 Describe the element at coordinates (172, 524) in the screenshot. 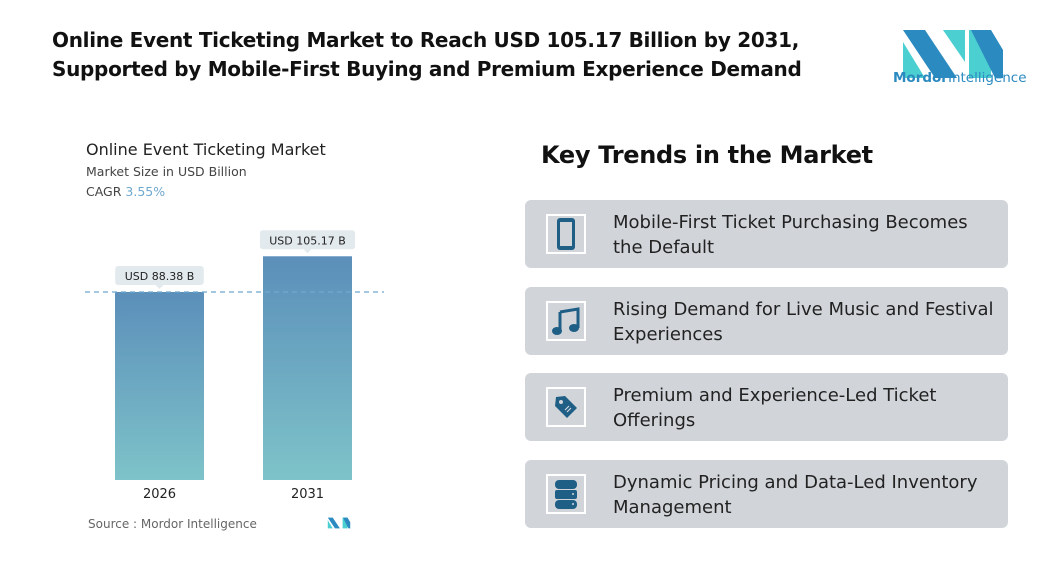

I see `chart-source: Source : Mordor Intelligence` at that location.